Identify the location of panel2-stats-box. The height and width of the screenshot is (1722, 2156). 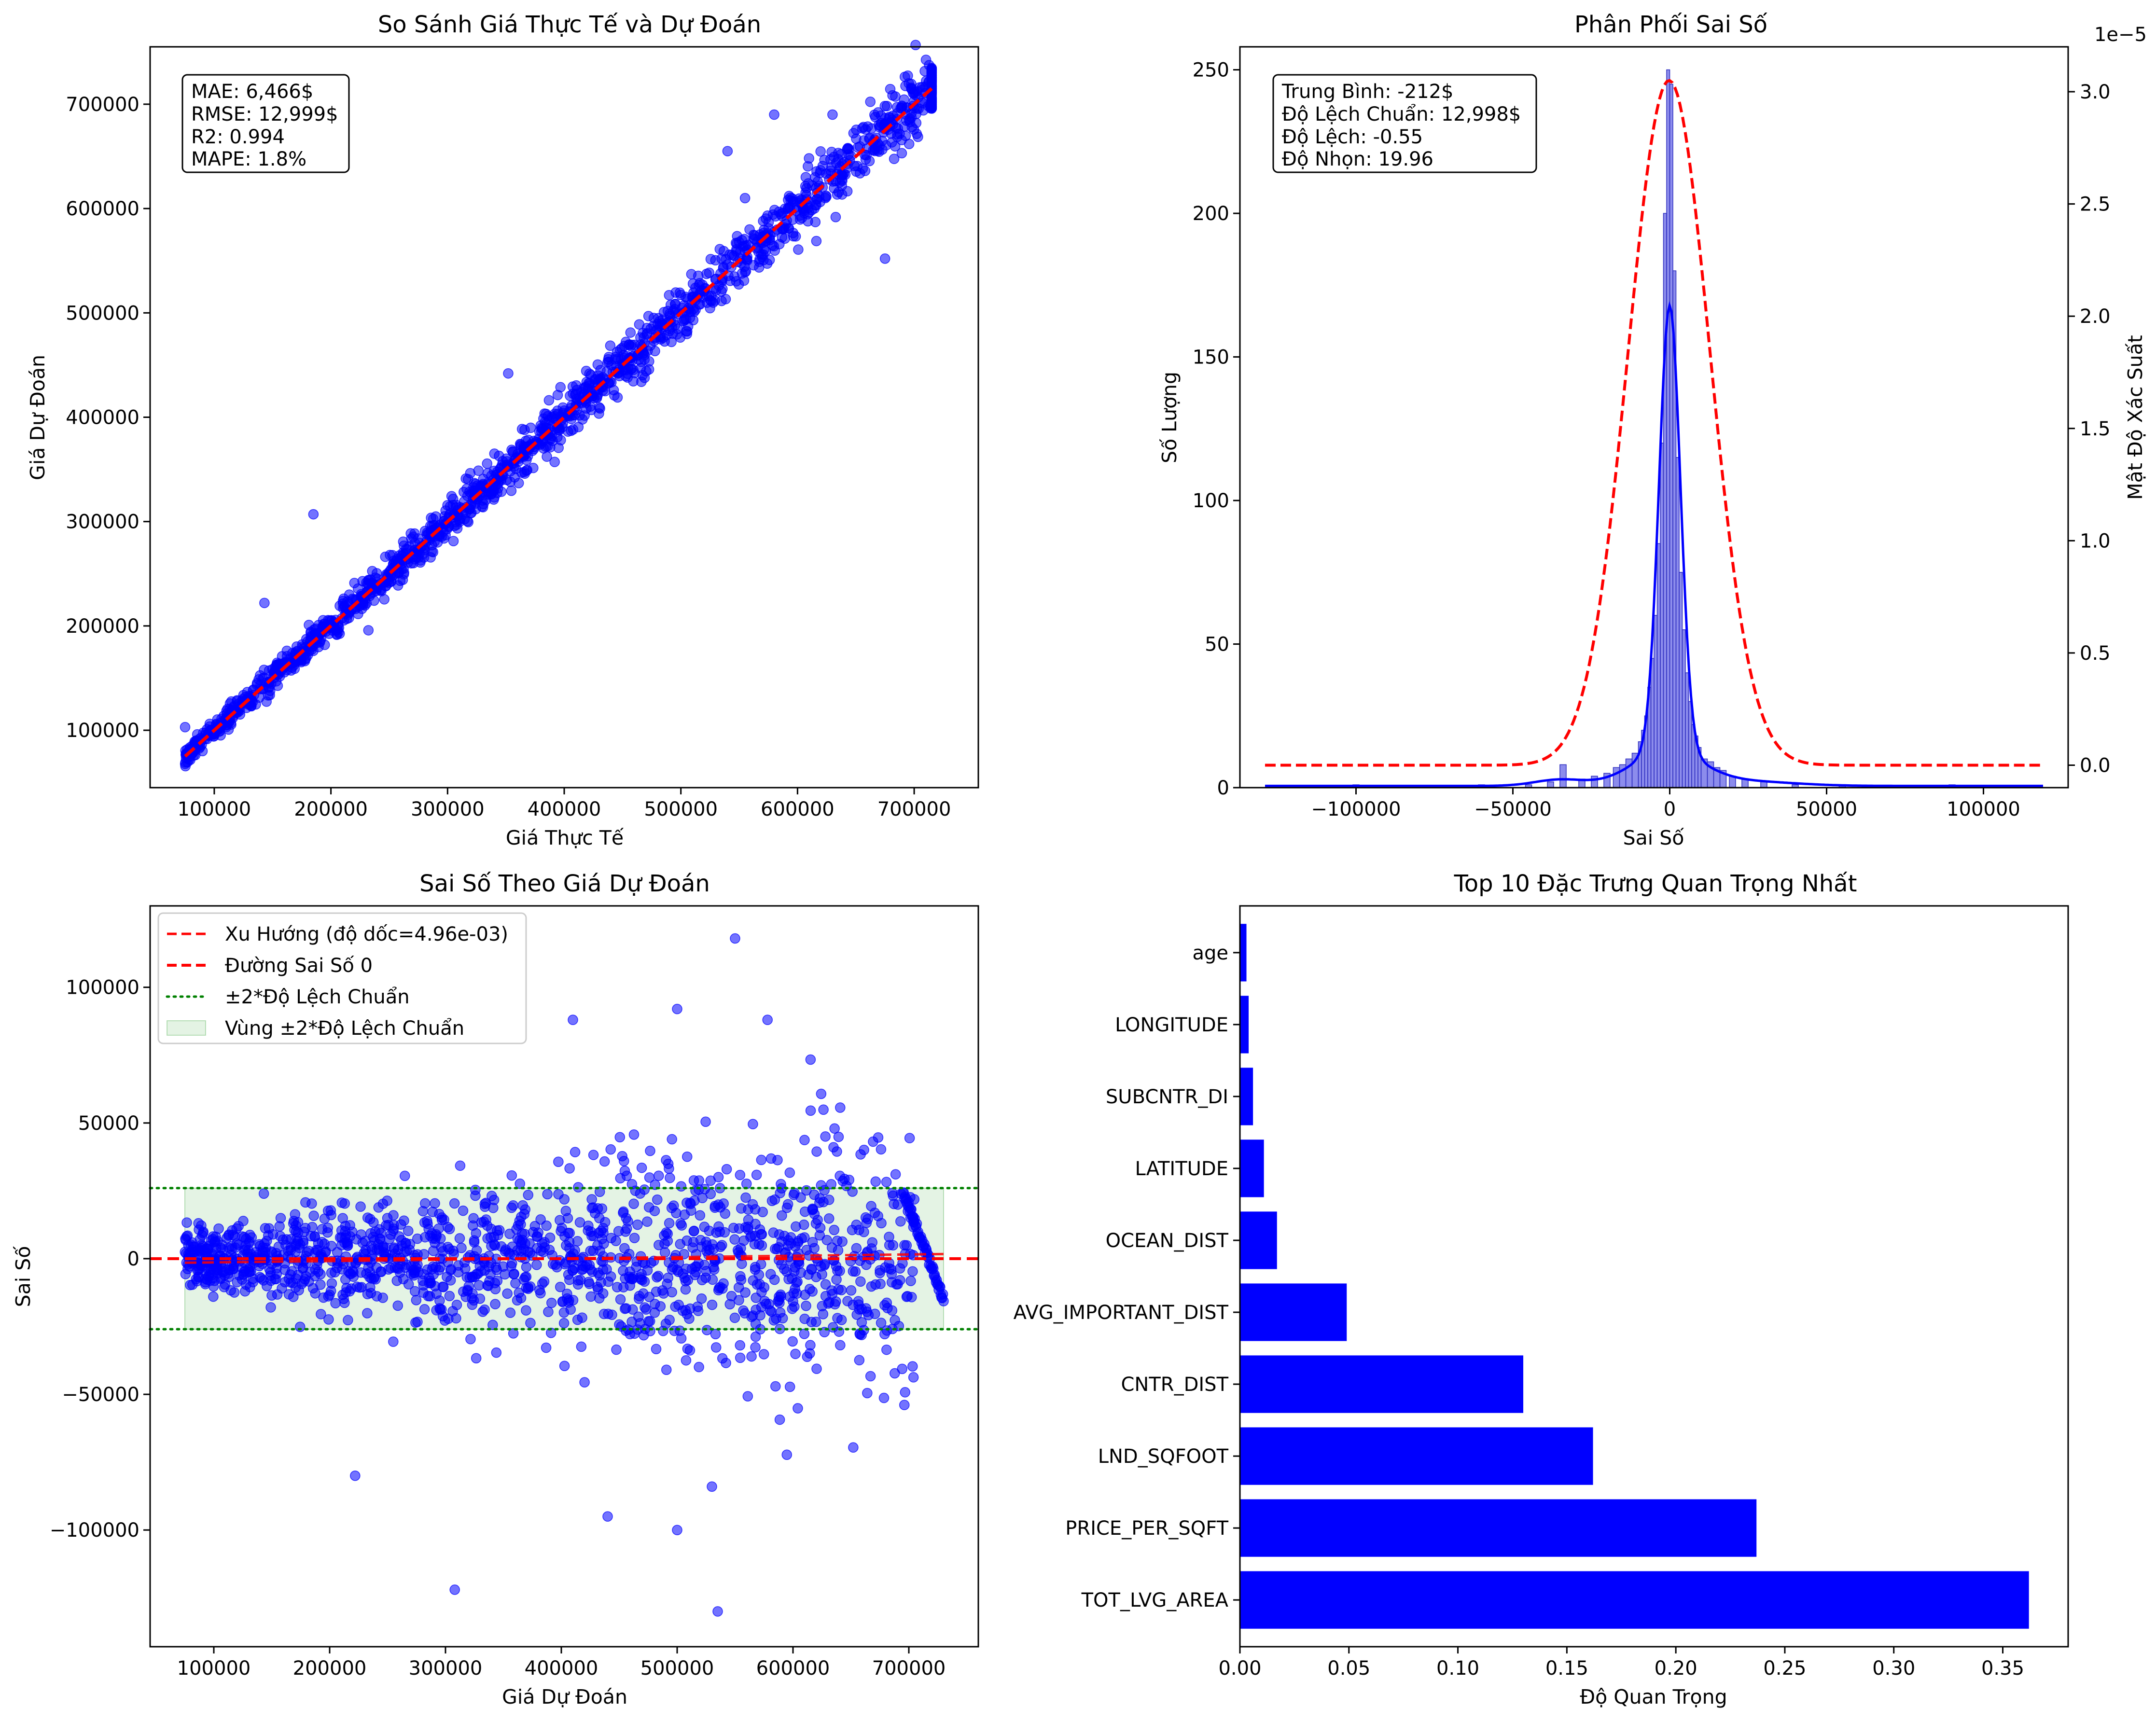
(1404, 123).